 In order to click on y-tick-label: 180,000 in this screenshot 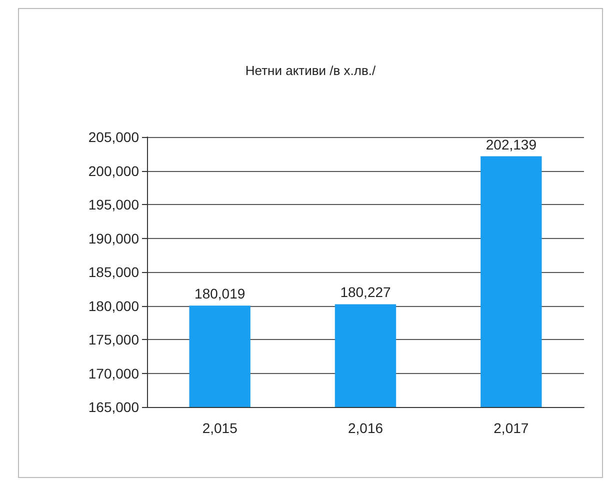, I will do `click(114, 306)`.